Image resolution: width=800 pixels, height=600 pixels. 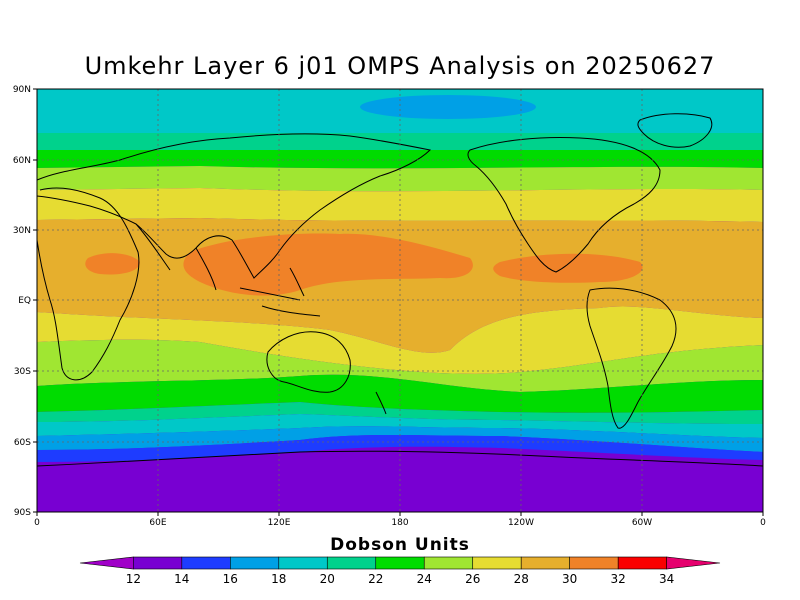 I want to click on lat-label-eq: EQ, so click(x=24, y=301).